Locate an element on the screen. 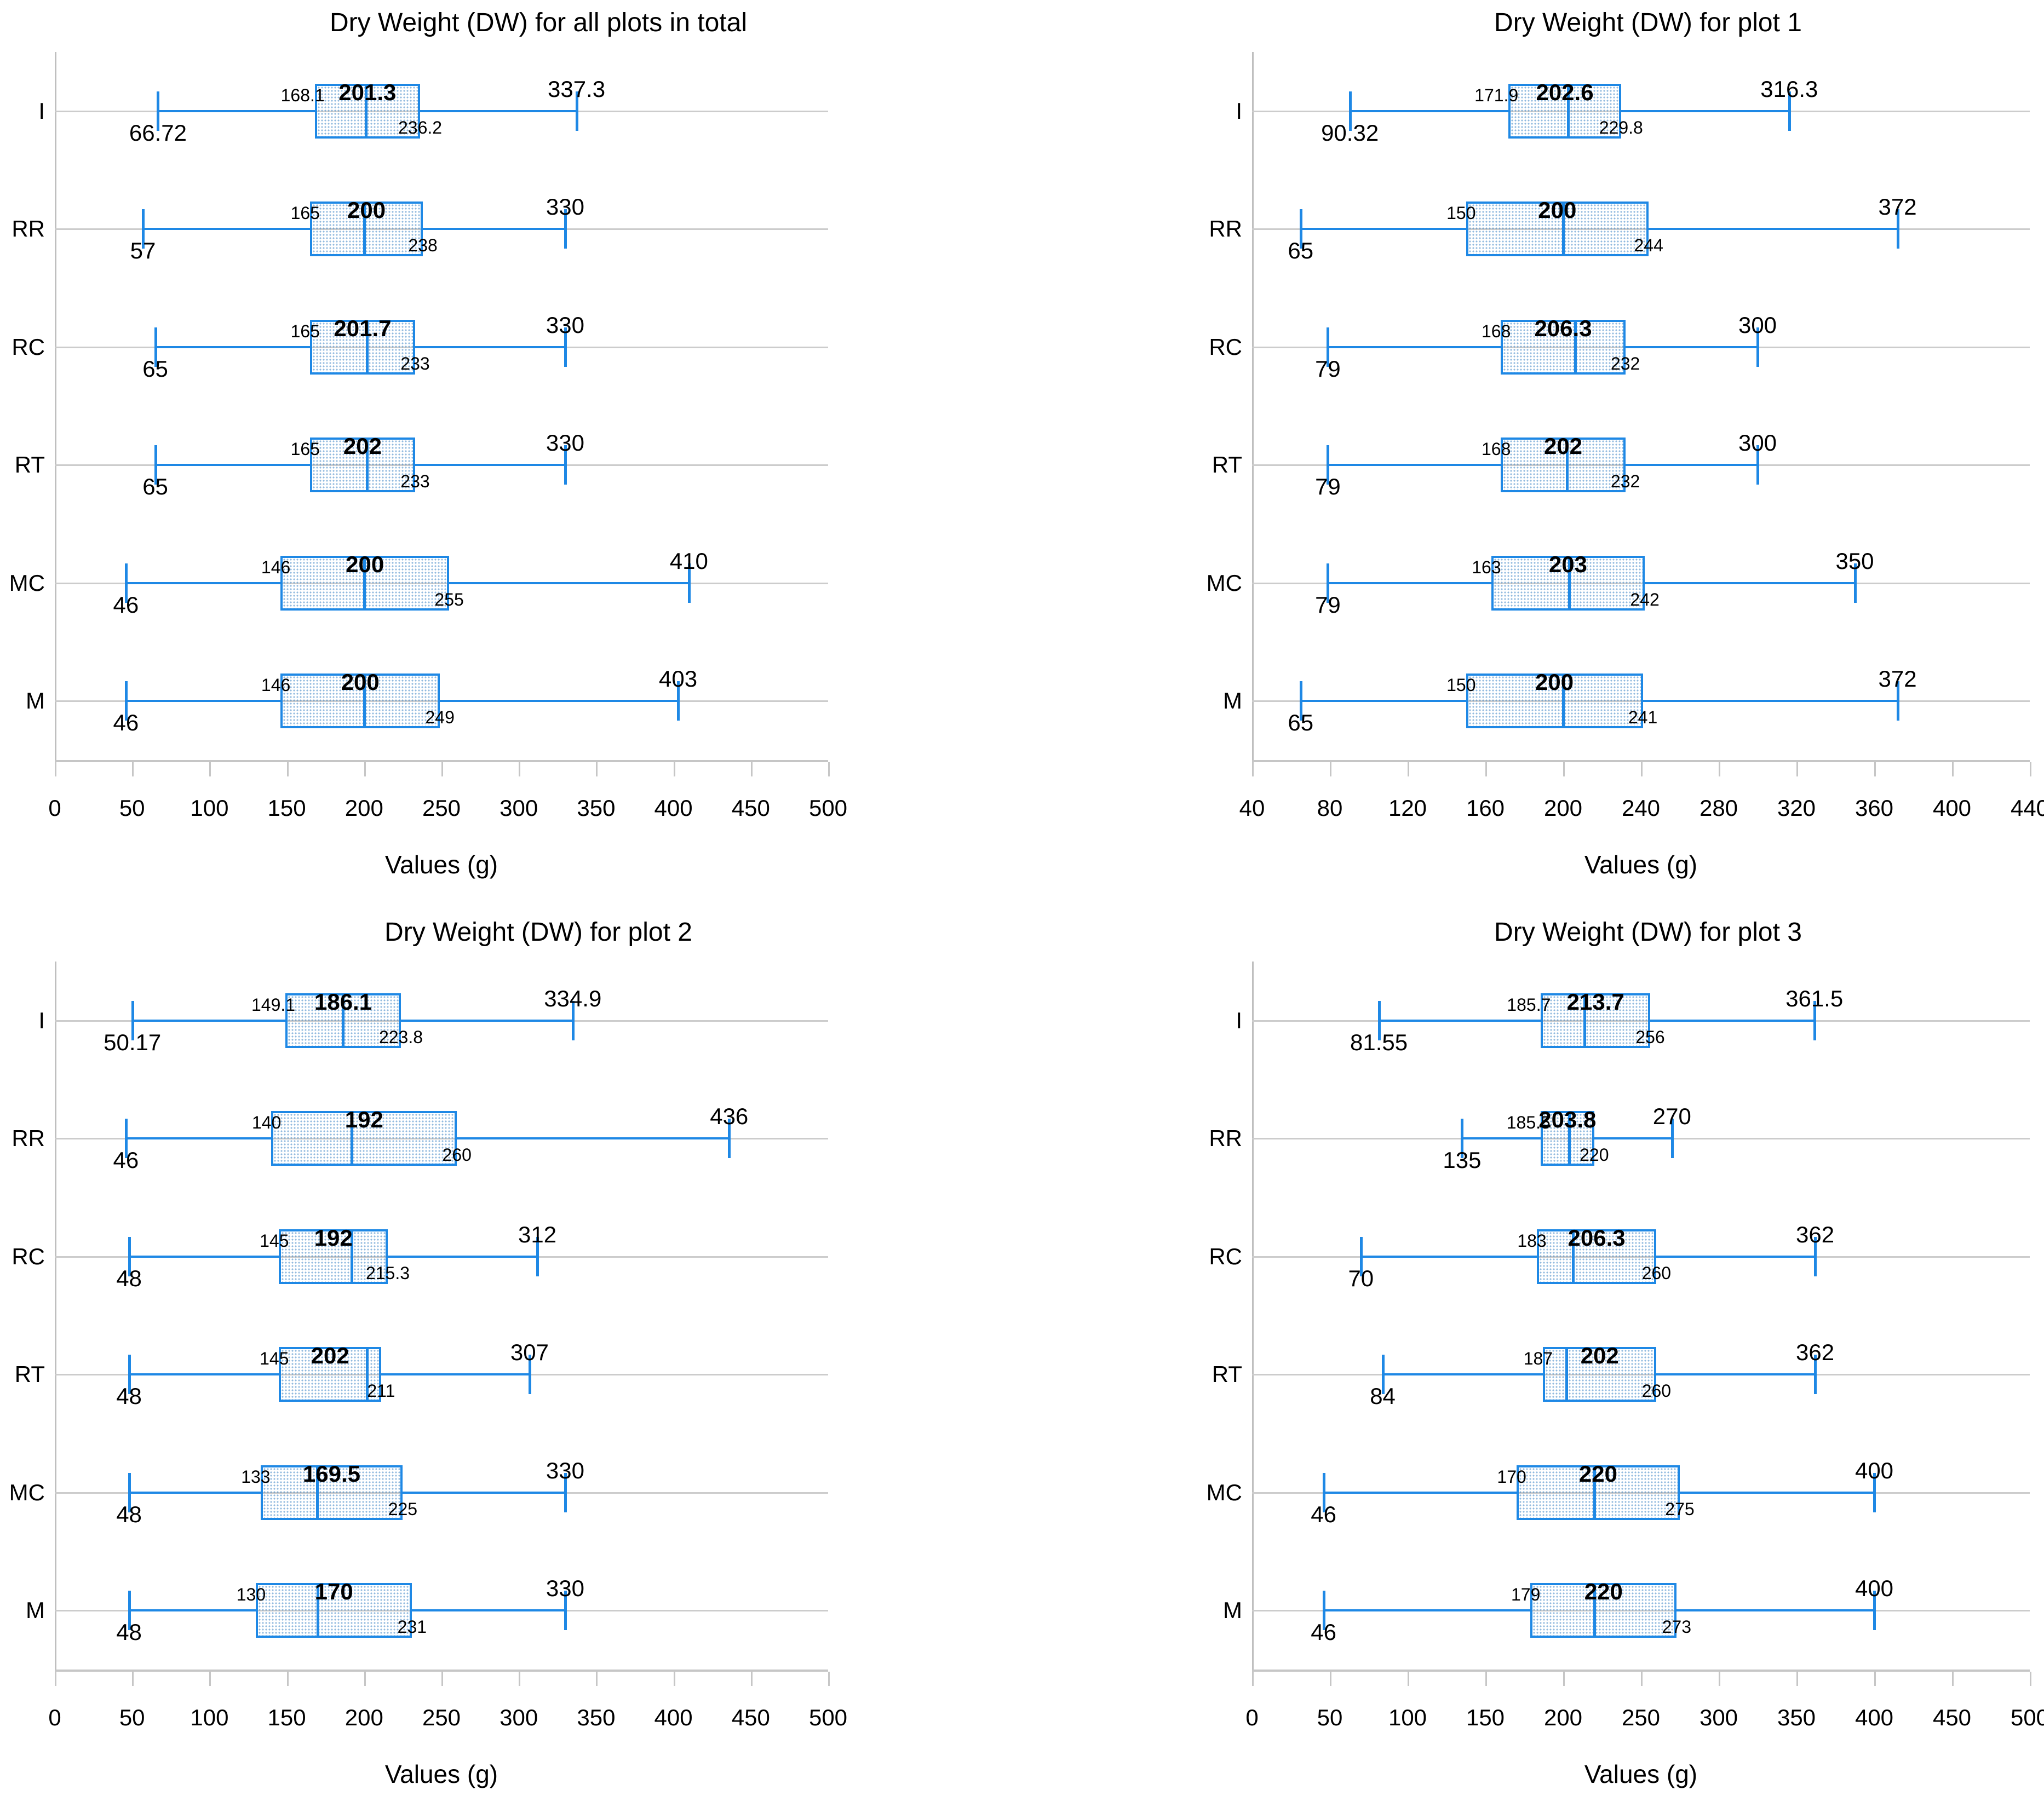  x-tick-label: 360 is located at coordinates (1874, 808).